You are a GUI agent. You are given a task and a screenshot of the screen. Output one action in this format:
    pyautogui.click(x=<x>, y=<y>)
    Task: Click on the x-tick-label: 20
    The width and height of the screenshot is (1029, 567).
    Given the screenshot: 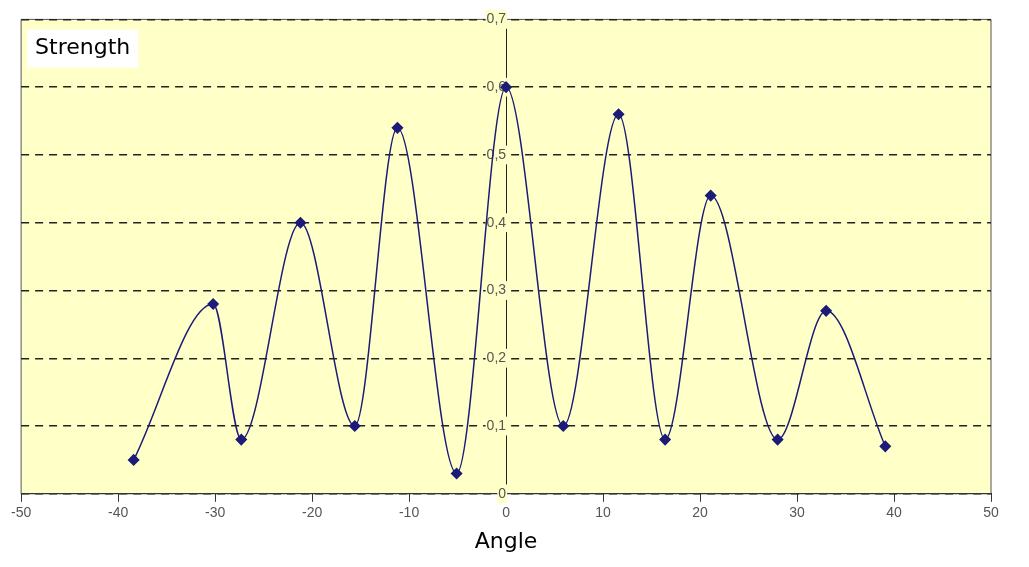 What is the action you would take?
    pyautogui.click(x=700, y=512)
    